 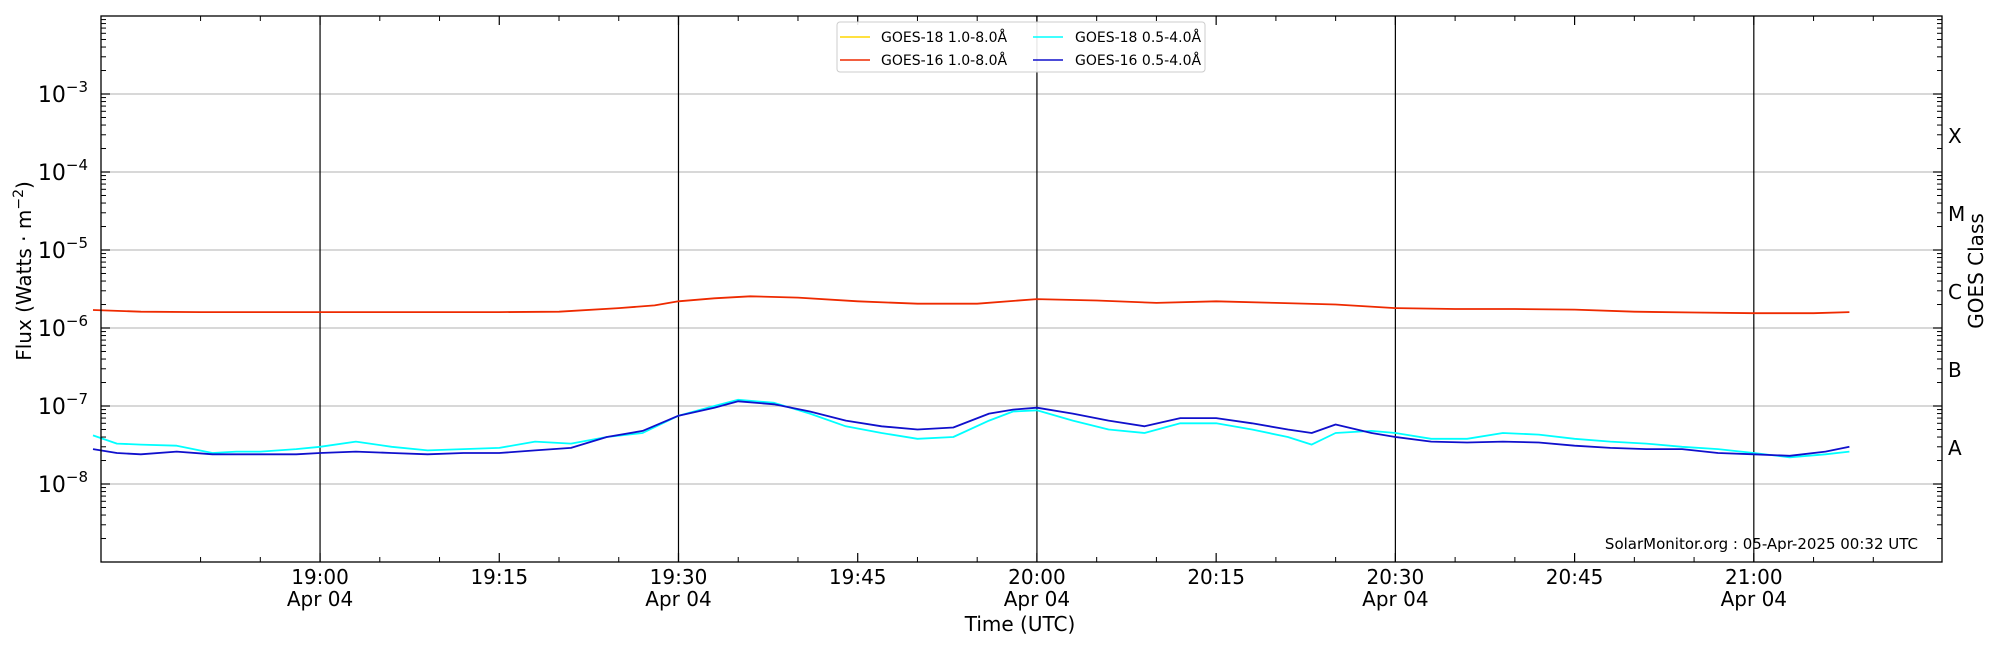 I want to click on x-tick-label: 19:15, so click(x=499, y=577).